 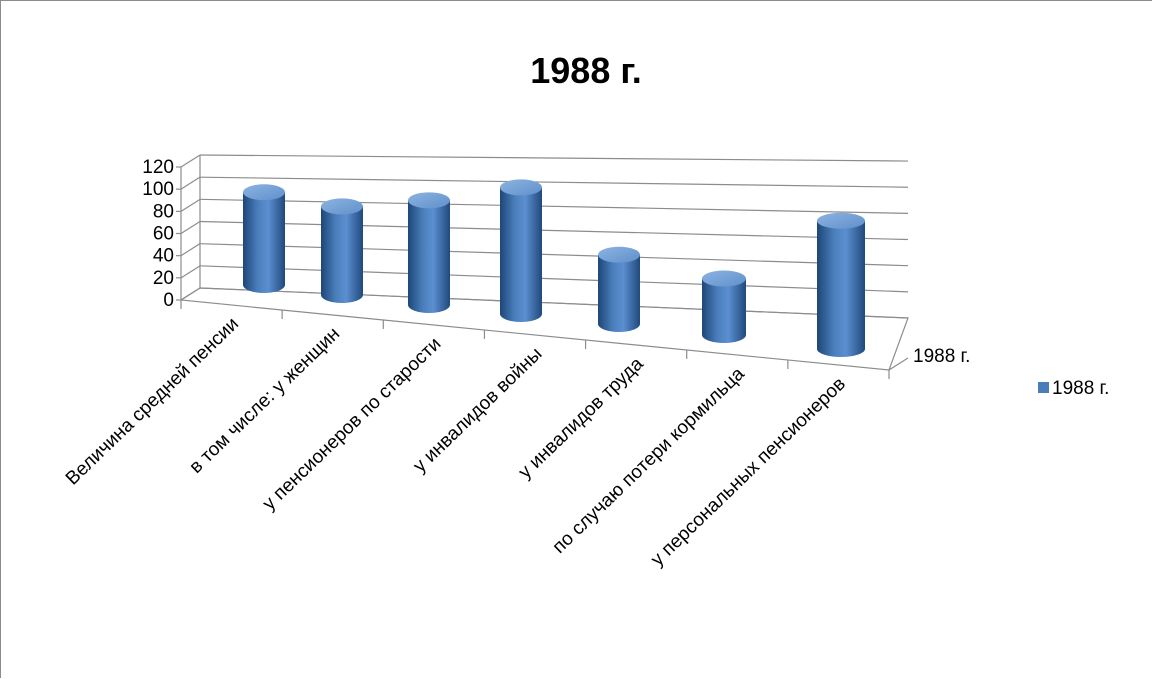 What do you see at coordinates (163, 278) in the screenshot?
I see `y-tick-label: 20` at bounding box center [163, 278].